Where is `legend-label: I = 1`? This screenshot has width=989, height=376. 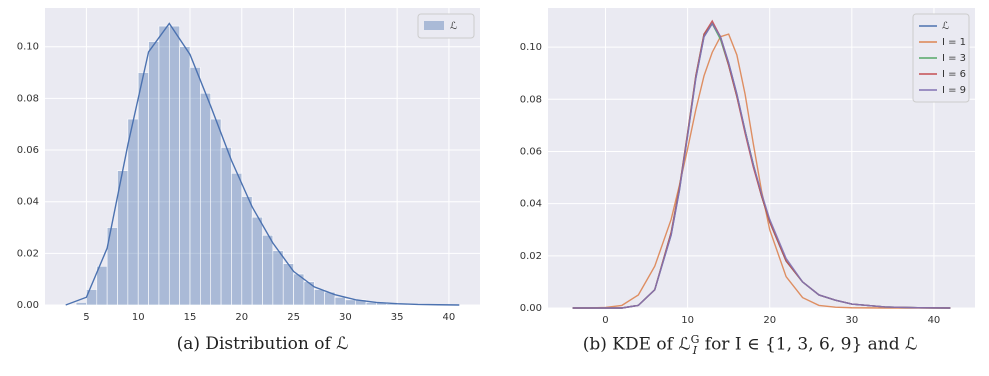 legend-label: I = 1 is located at coordinates (954, 42).